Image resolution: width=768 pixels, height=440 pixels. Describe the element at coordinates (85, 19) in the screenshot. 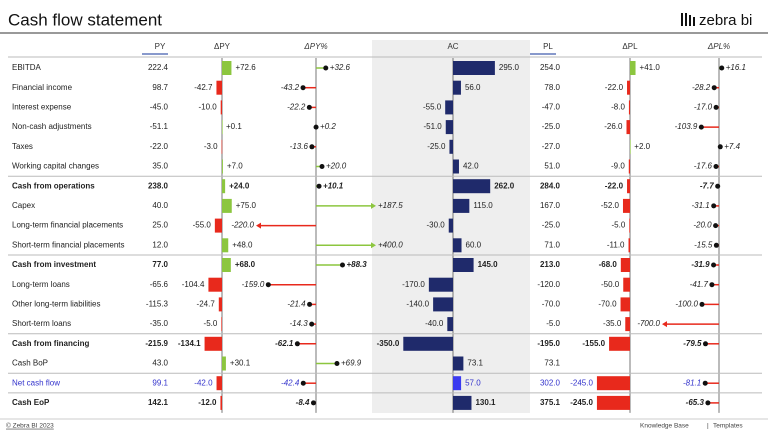

I see `title: Cash flow statement` at that location.